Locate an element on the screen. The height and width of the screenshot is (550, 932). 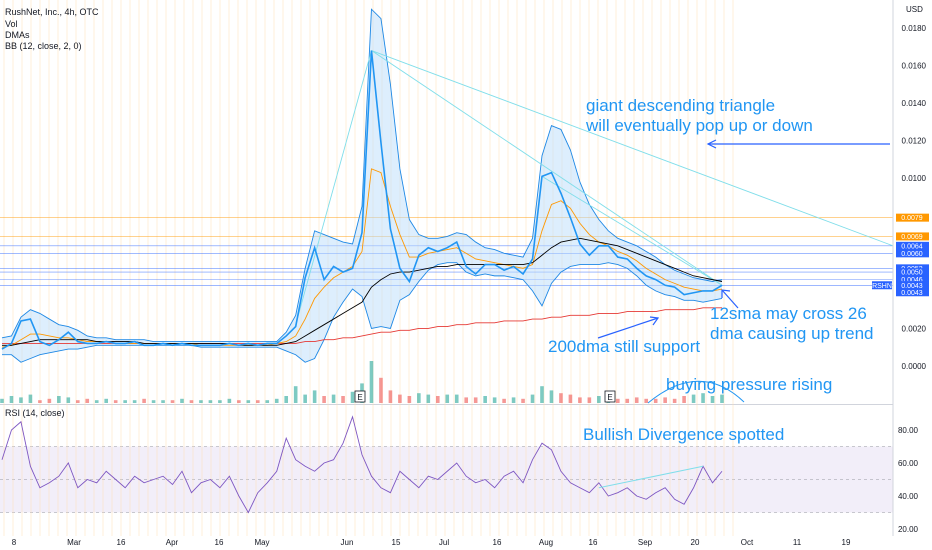
last-price-label: 0.0043 is located at coordinates (912, 293).